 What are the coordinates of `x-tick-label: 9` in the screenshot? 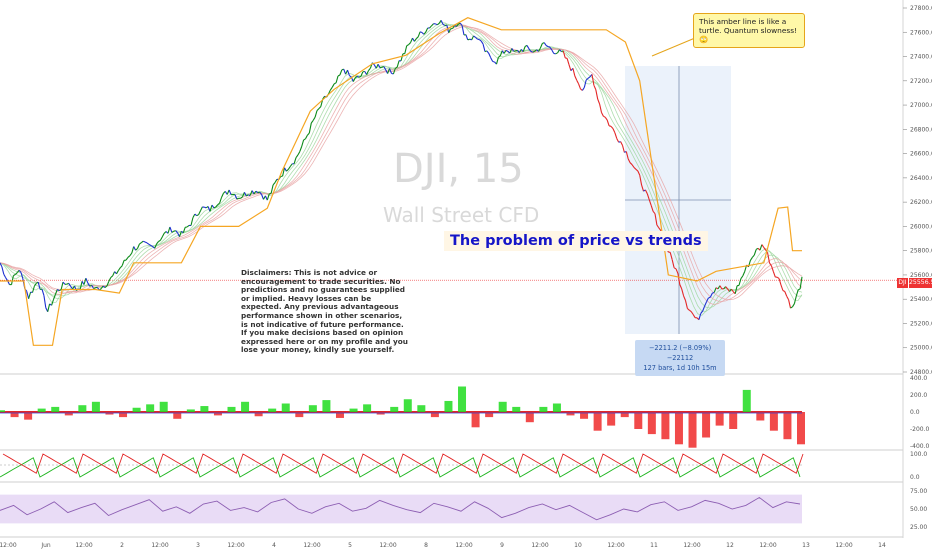 It's located at (502, 545).